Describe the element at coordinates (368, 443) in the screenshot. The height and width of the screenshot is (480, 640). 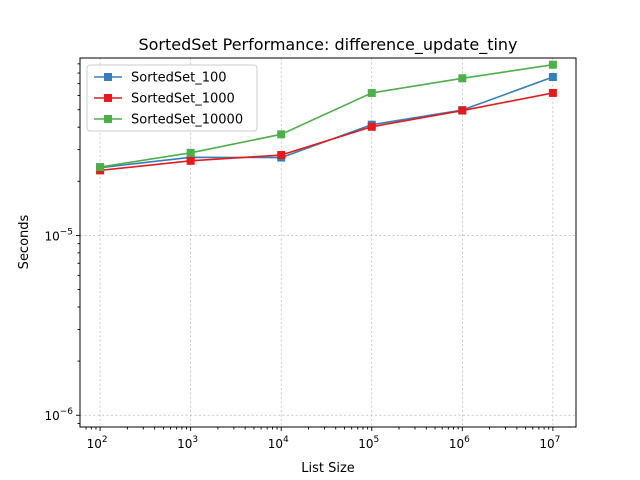
I see `x-tick-label: 10⁵` at that location.